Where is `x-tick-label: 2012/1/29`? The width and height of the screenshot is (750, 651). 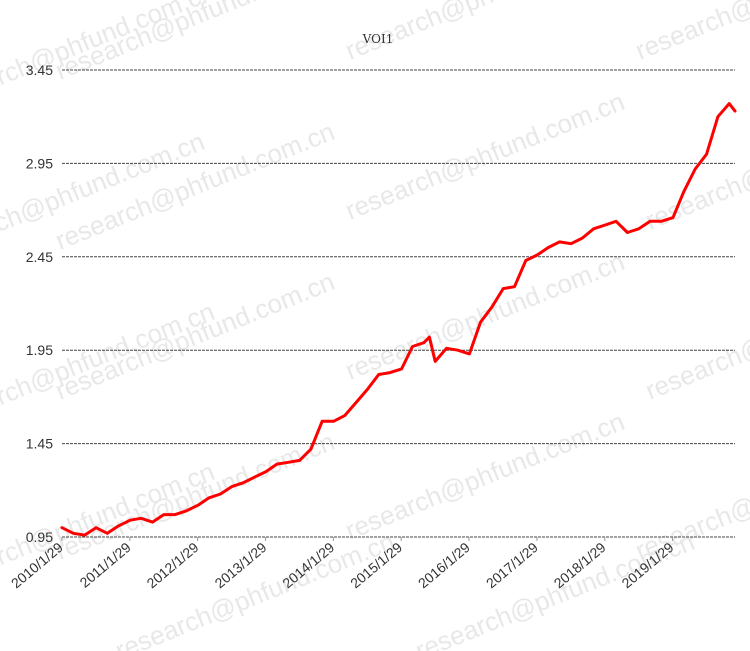 x-tick-label: 2012/1/29 is located at coordinates (173, 565).